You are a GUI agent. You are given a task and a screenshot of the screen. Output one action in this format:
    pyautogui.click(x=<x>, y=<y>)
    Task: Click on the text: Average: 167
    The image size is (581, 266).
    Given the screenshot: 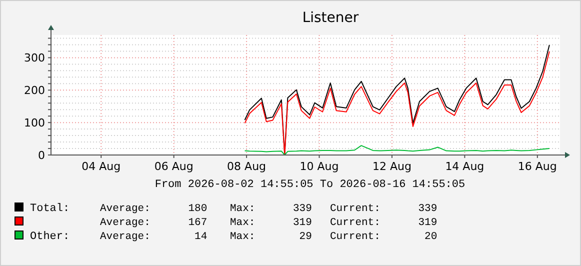 What is the action you would take?
    pyautogui.click(x=154, y=223)
    